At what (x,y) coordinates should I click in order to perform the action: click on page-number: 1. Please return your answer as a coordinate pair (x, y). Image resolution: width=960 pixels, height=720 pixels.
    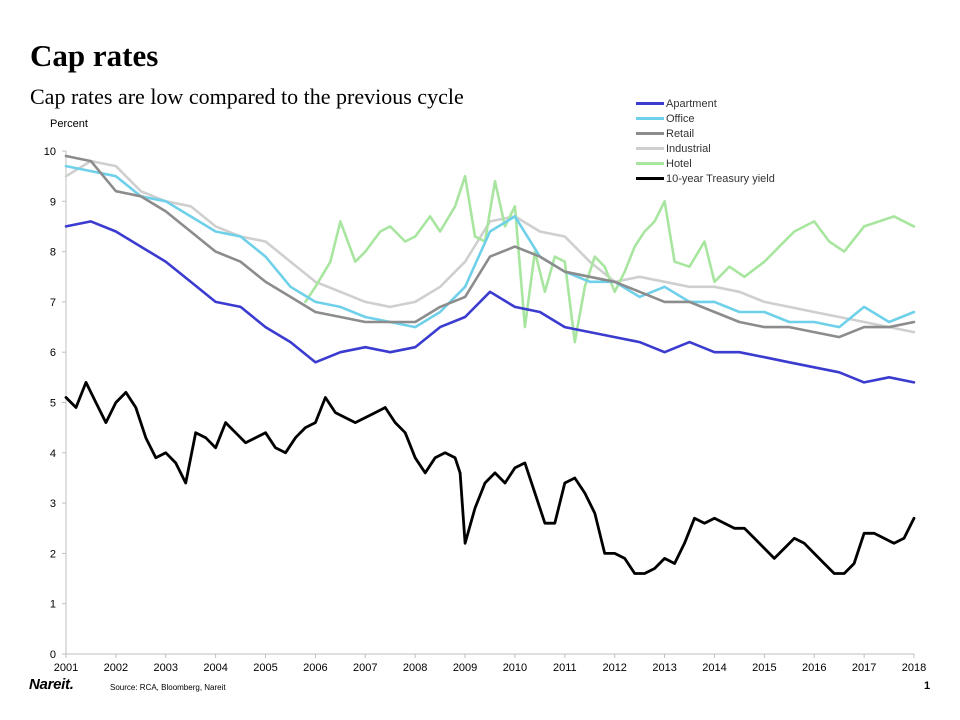
    Looking at the image, I should click on (927, 686).